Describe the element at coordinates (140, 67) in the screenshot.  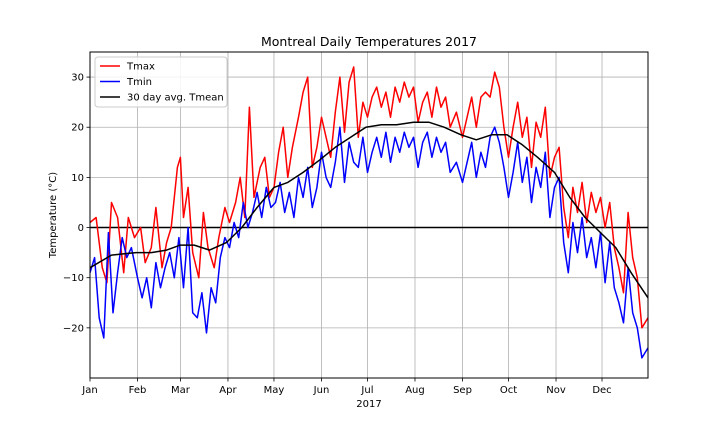
I see `legend-label: Tmax` at that location.